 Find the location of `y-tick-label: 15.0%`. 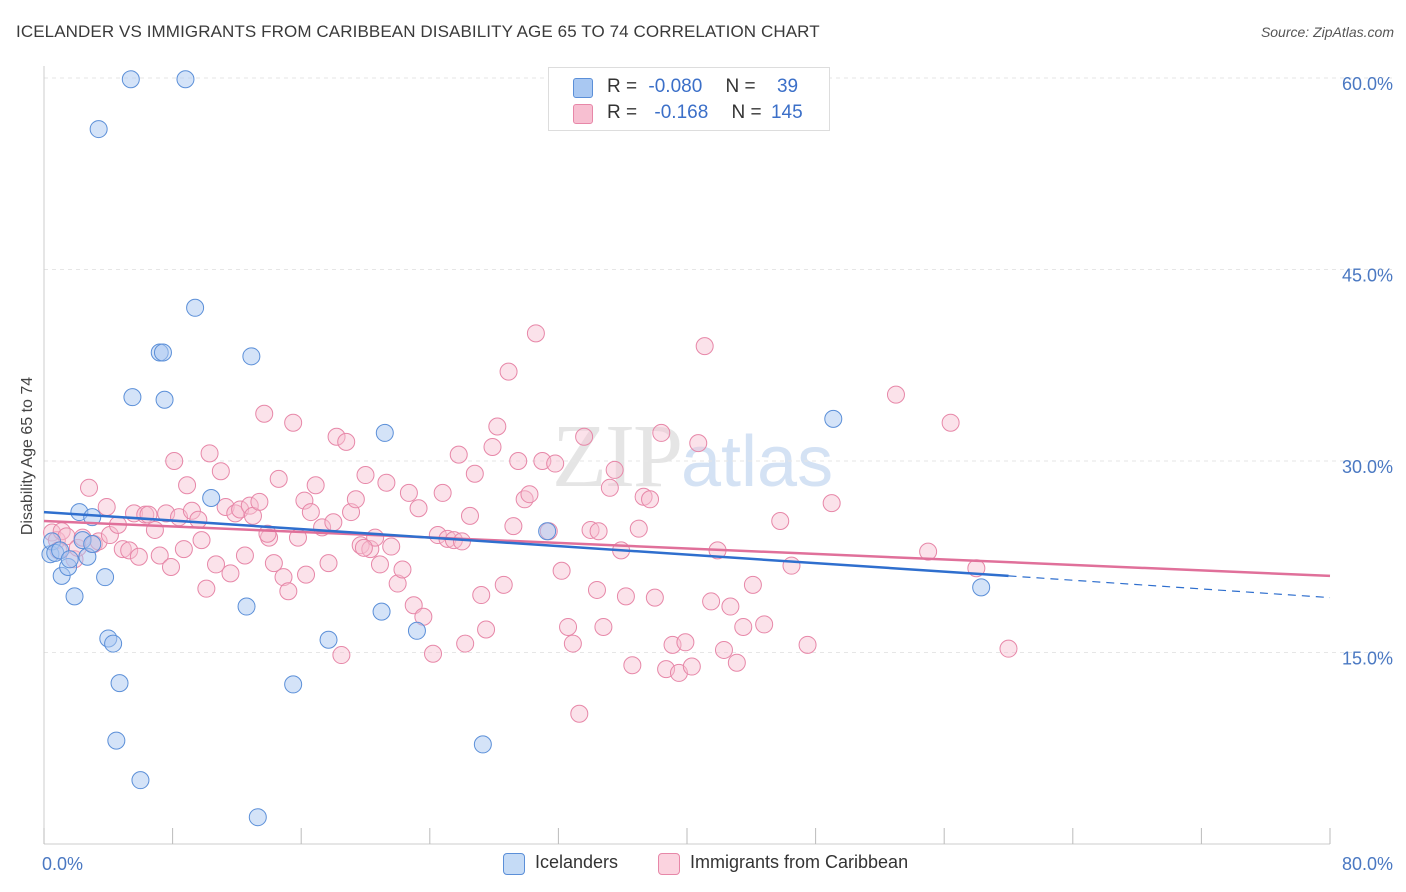

y-tick-label: 15.0% is located at coordinates (1367, 659).